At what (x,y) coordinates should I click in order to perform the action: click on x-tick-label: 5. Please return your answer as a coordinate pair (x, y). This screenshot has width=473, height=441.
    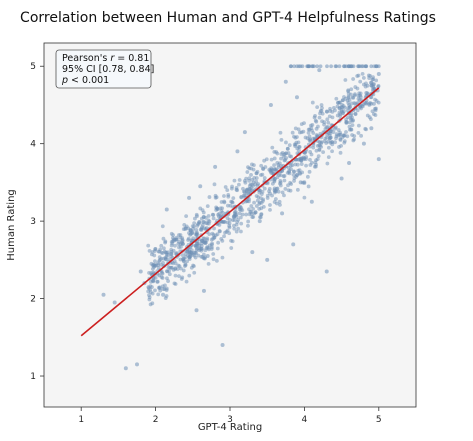
    Looking at the image, I should click on (379, 420).